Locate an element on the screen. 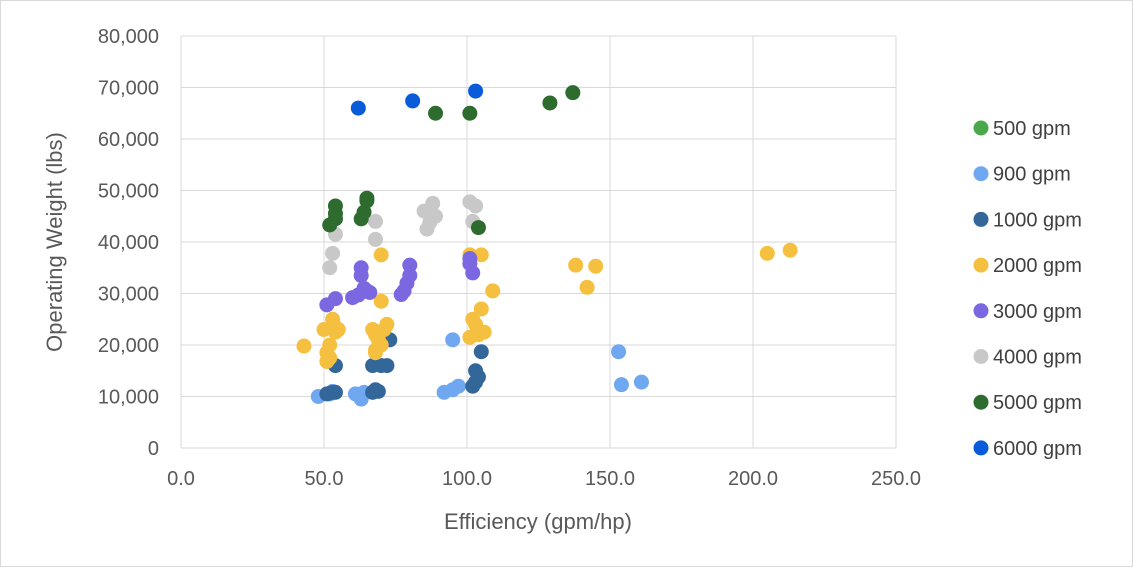 This screenshot has height=568, width=1133. legend-label-6000-gpm: 6000 gpm is located at coordinates (1037, 449).